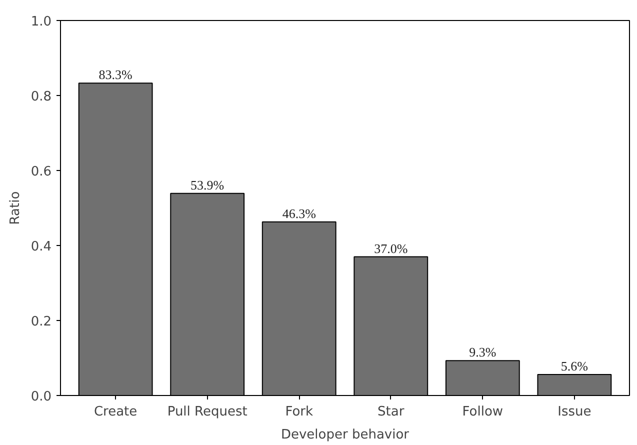 This screenshot has height=445, width=637. What do you see at coordinates (483, 412) in the screenshot?
I see `x-tick-label: Follow` at bounding box center [483, 412].